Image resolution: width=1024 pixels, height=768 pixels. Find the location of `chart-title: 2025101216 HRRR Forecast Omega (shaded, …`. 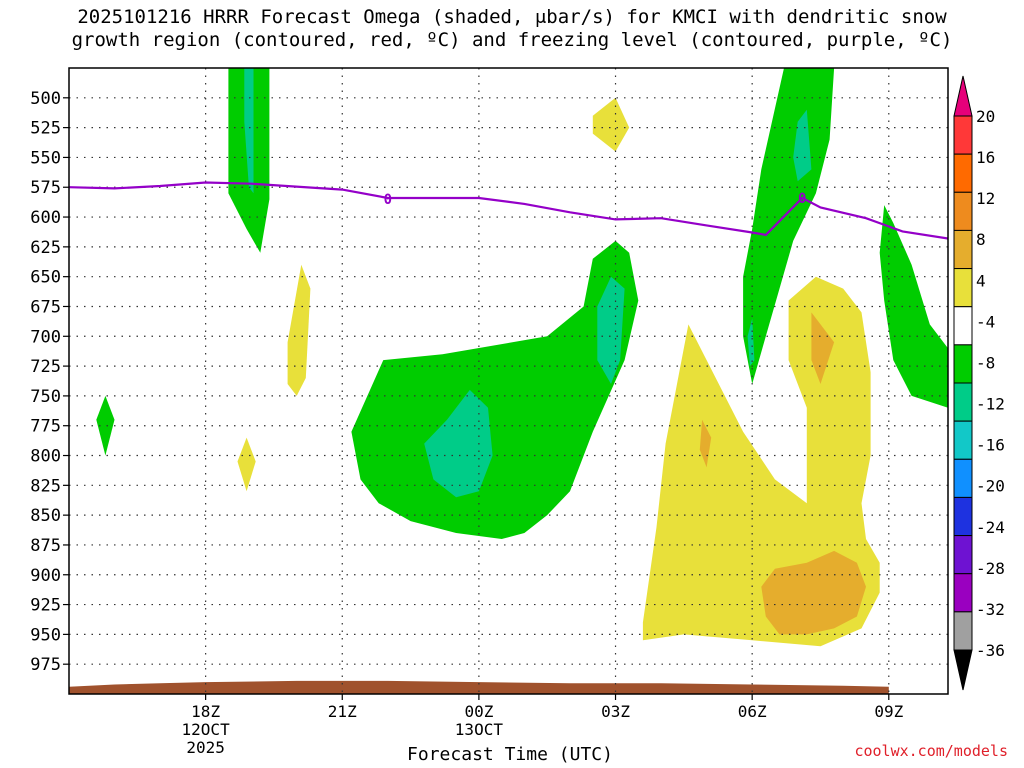

chart-title: 2025101216 HRRR Forecast Omega (shaded, … is located at coordinates (512, 29).